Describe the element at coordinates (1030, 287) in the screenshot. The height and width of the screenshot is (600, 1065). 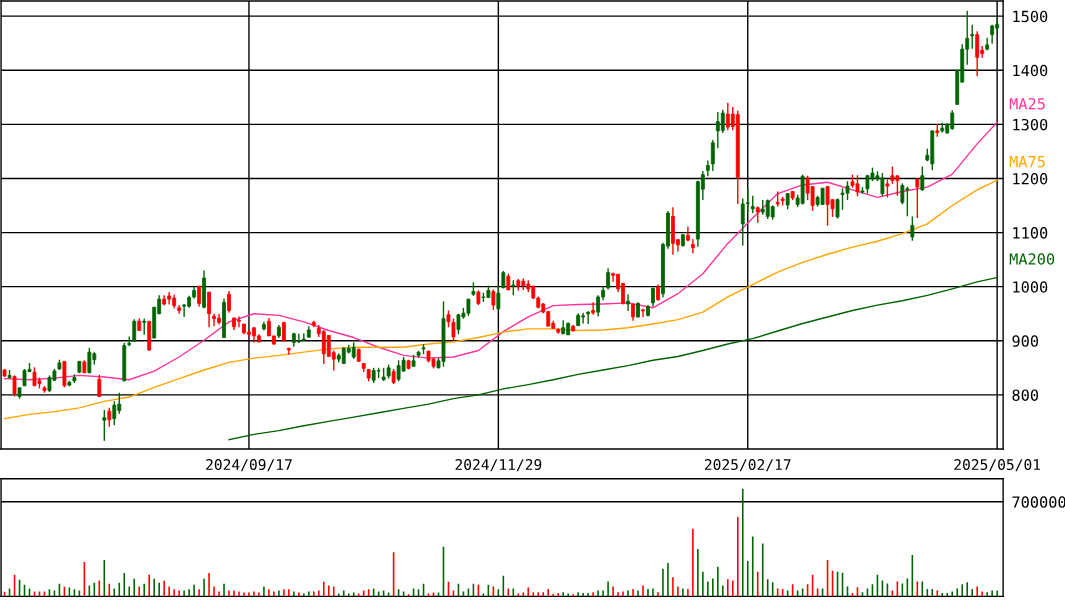
I see `y-tick-label: 1000` at that location.